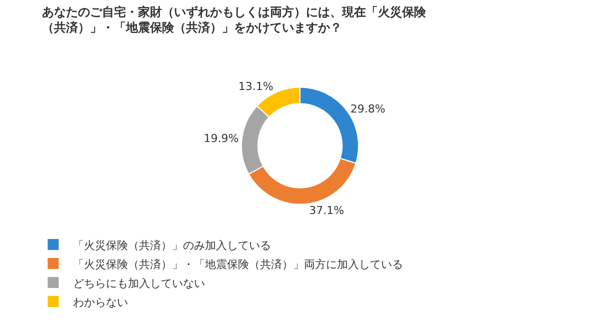  I want to click on data-label: 29.8%, so click(368, 109).